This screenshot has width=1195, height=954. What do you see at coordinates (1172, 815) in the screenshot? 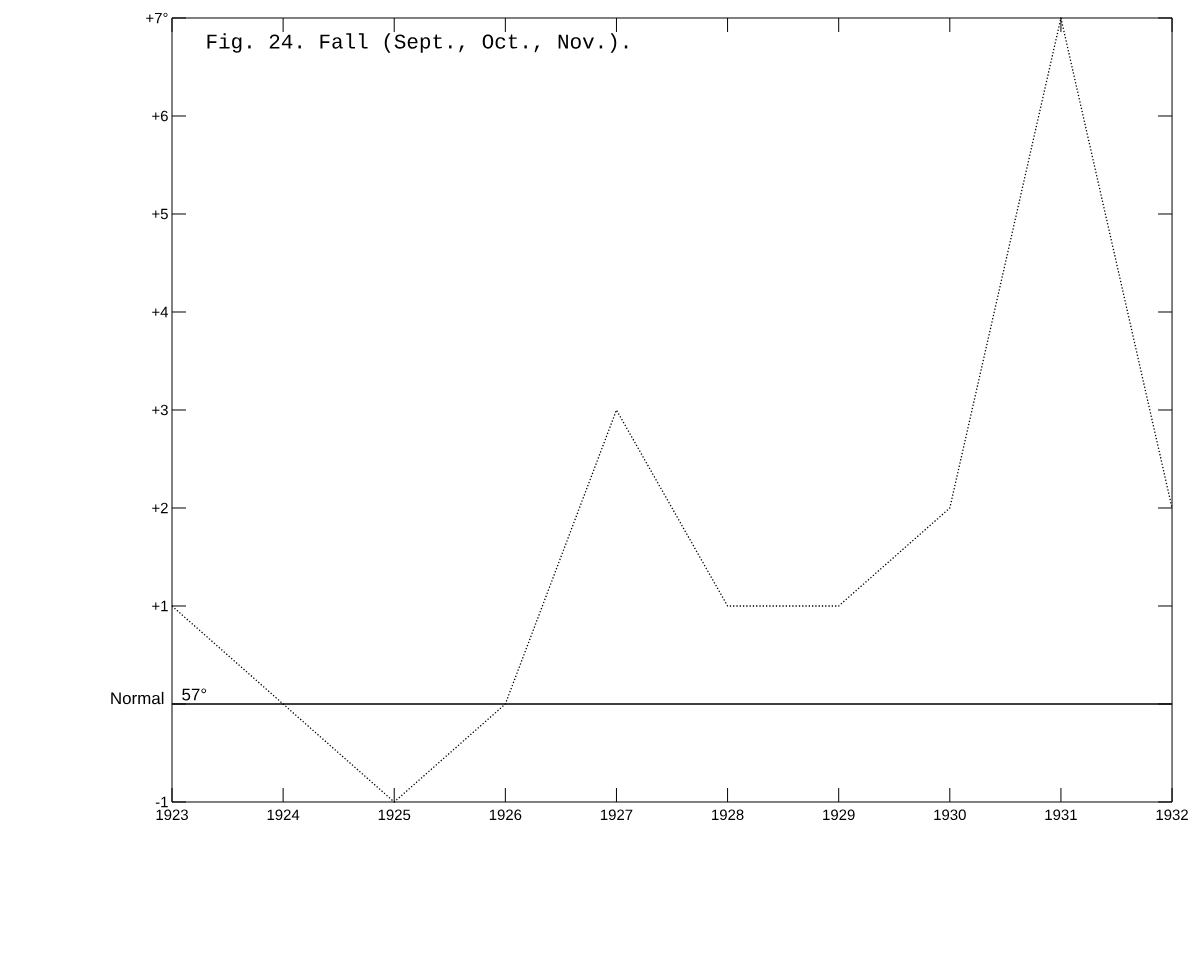
I see `x-tick-label: 1932` at bounding box center [1172, 815].